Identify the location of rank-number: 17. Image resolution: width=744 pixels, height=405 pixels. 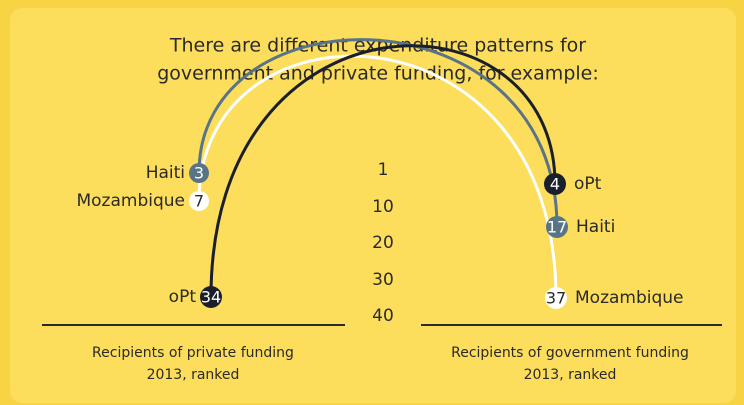
(557, 227).